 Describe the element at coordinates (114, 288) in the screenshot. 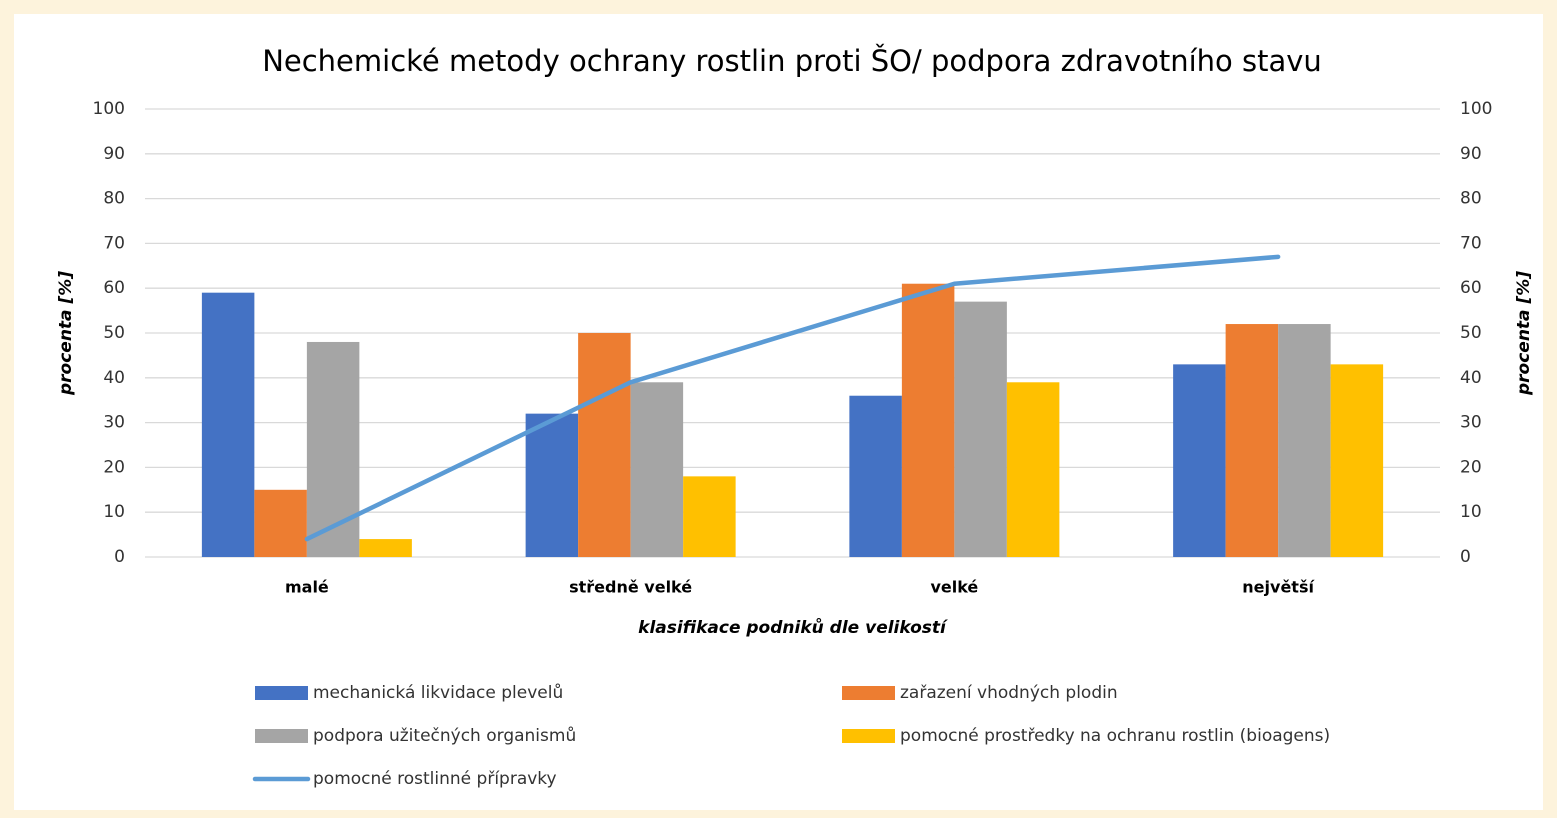

I see `y-tick-label: 60` at that location.